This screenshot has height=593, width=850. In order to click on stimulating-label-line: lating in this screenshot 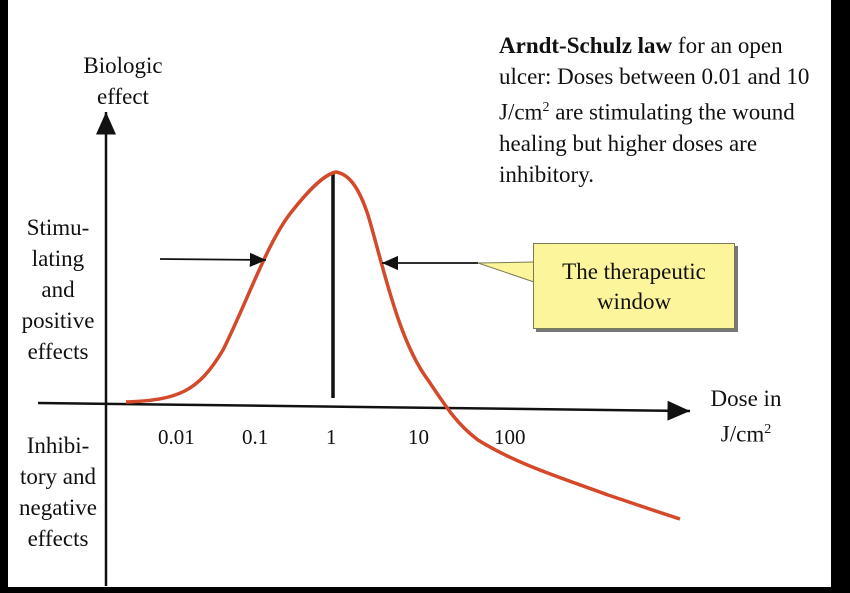, I will do `click(58, 258)`.